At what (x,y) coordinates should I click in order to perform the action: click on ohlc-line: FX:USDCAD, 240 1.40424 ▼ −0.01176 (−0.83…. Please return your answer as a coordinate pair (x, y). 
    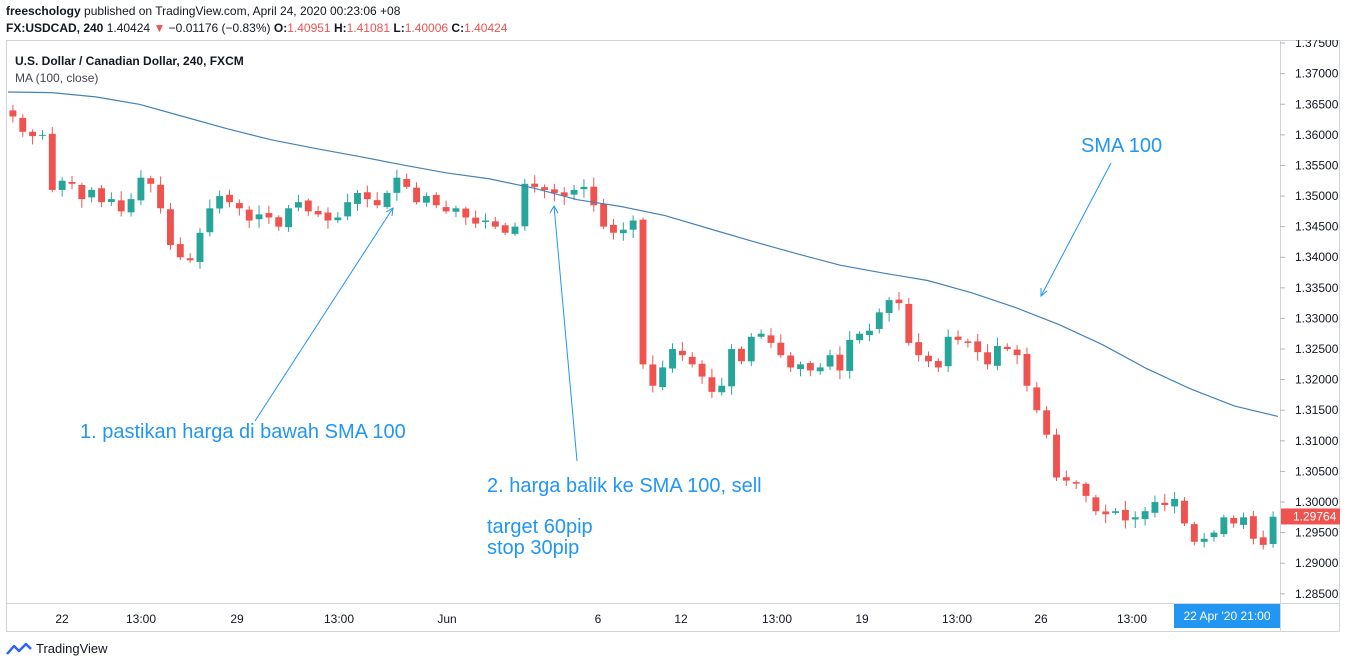
    Looking at the image, I should click on (256, 28).